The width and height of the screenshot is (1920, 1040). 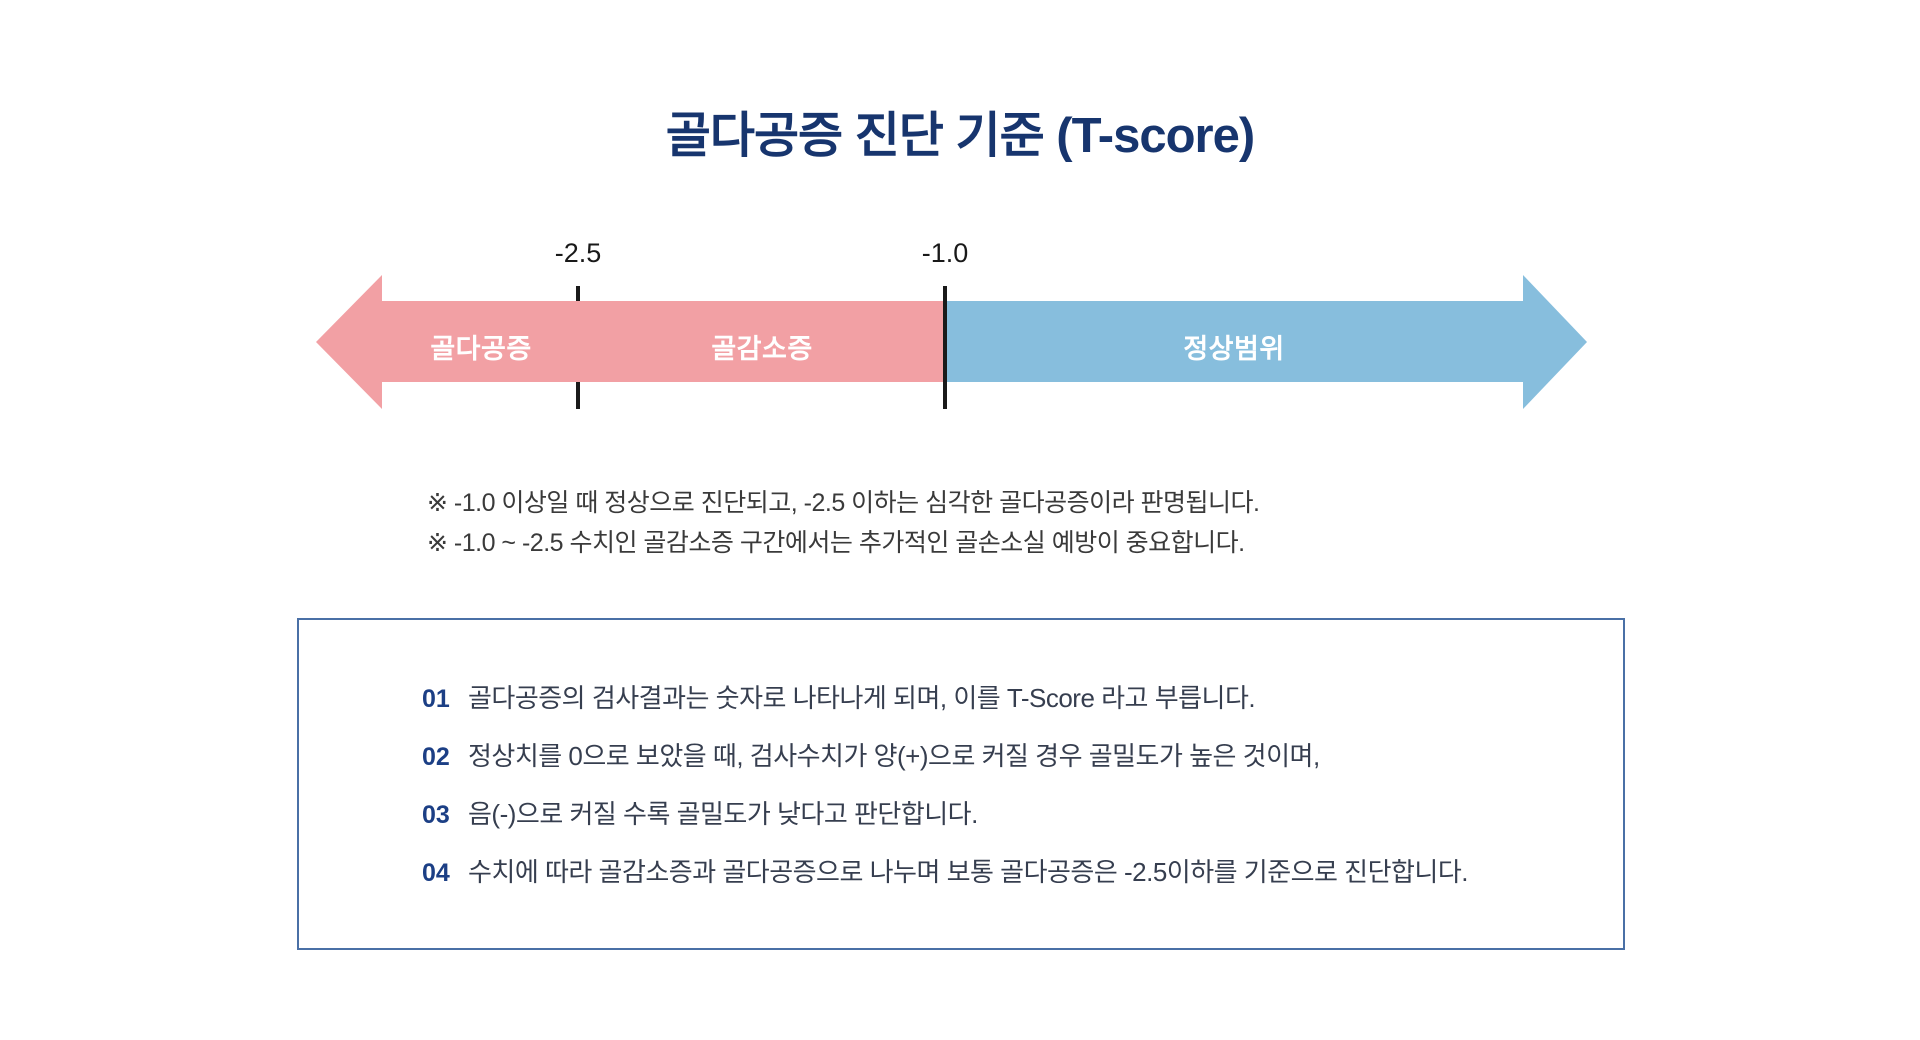 I want to click on list-item-number: 02, so click(x=436, y=757).